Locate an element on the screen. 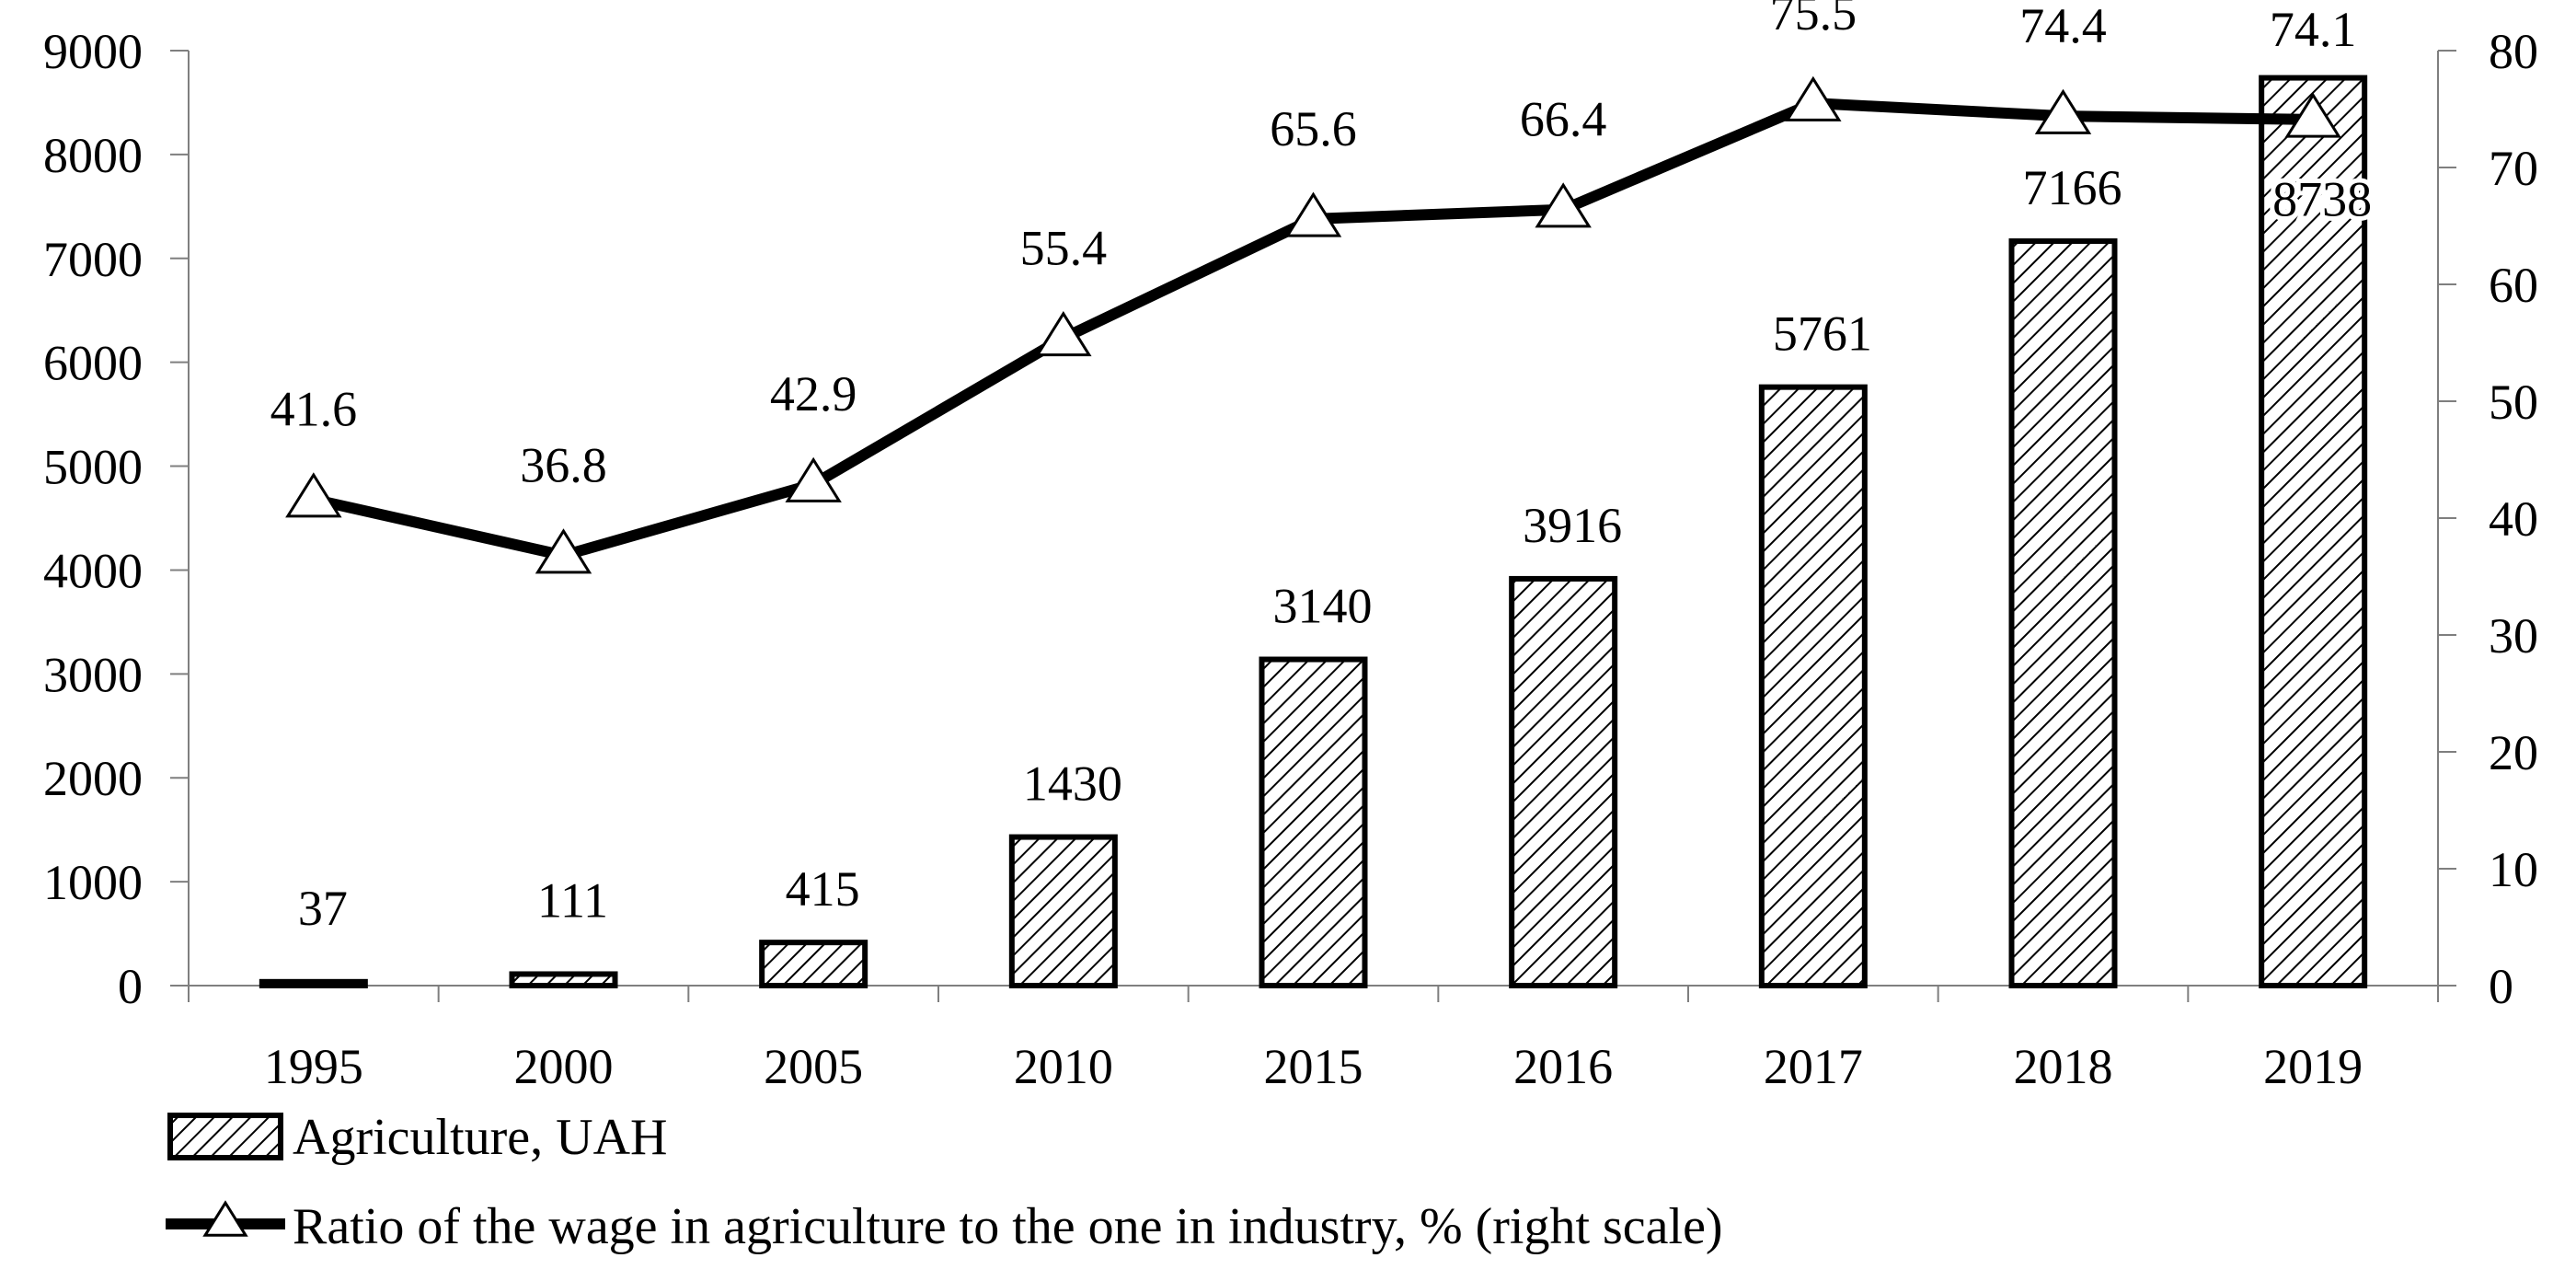 Image resolution: width=2576 pixels, height=1281 pixels. ratio-value-label: 74.1 is located at coordinates (2313, 30).